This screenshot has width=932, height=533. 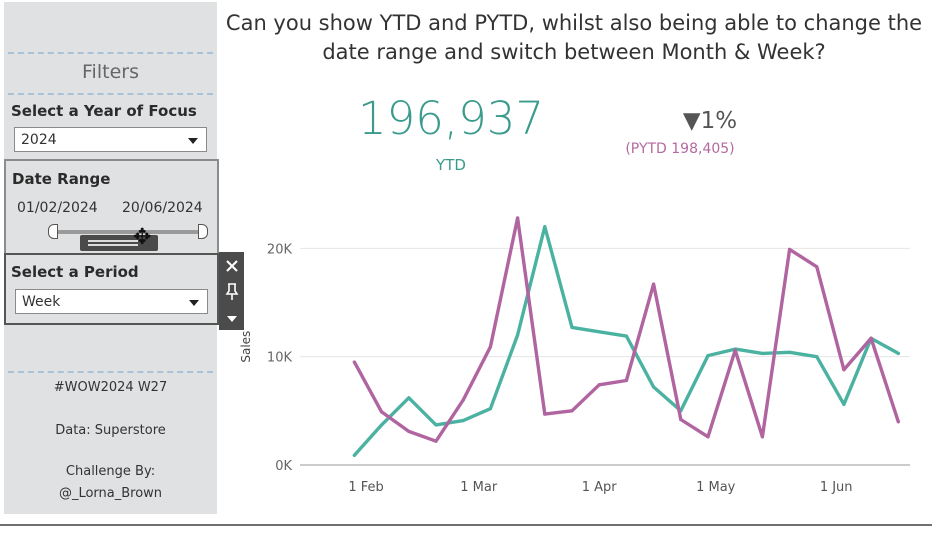 I want to click on slider-end-handle, so click(x=203, y=231).